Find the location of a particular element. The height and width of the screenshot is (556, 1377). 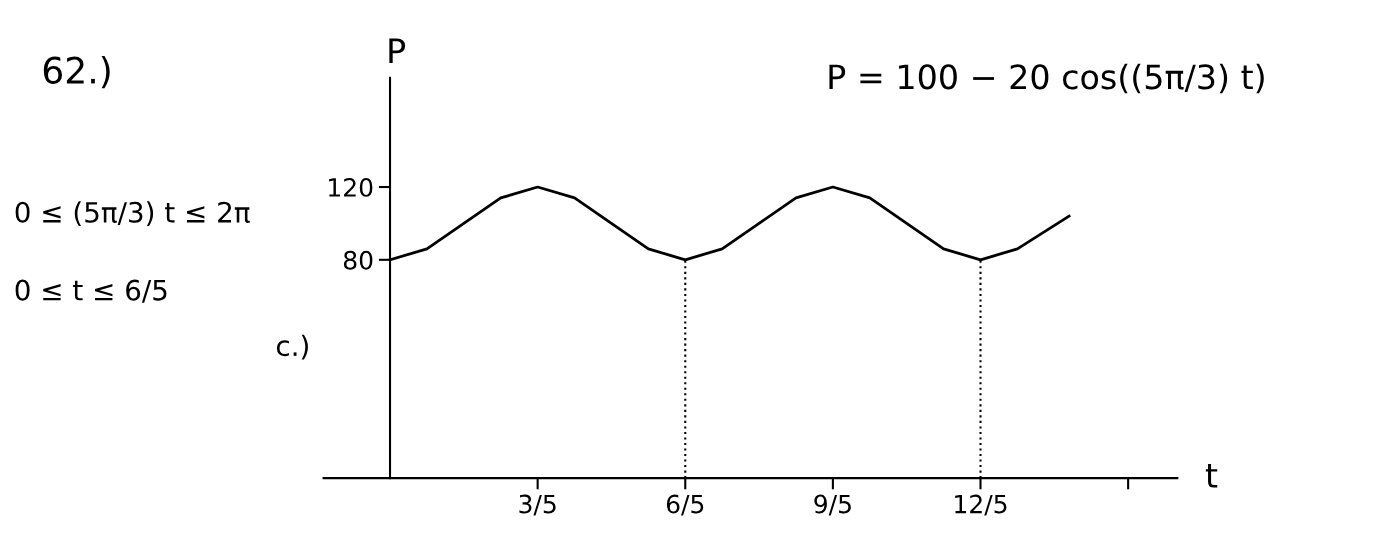

x-tick-label: 9/5 is located at coordinates (832, 505).